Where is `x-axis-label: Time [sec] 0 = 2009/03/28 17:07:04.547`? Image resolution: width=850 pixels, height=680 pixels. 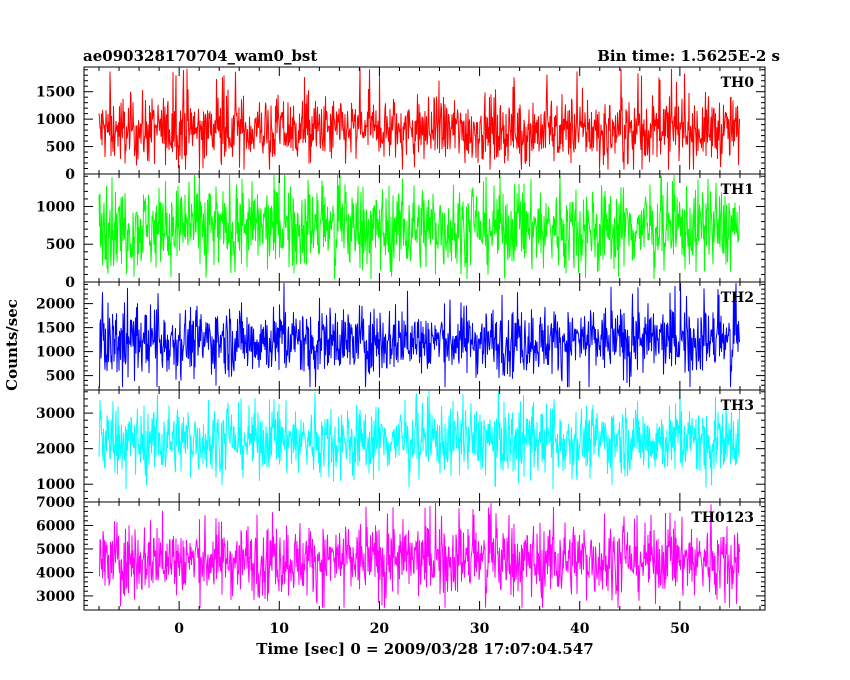
x-axis-label: Time [sec] 0 = 2009/03/28 17:07:04.547 is located at coordinates (424, 649).